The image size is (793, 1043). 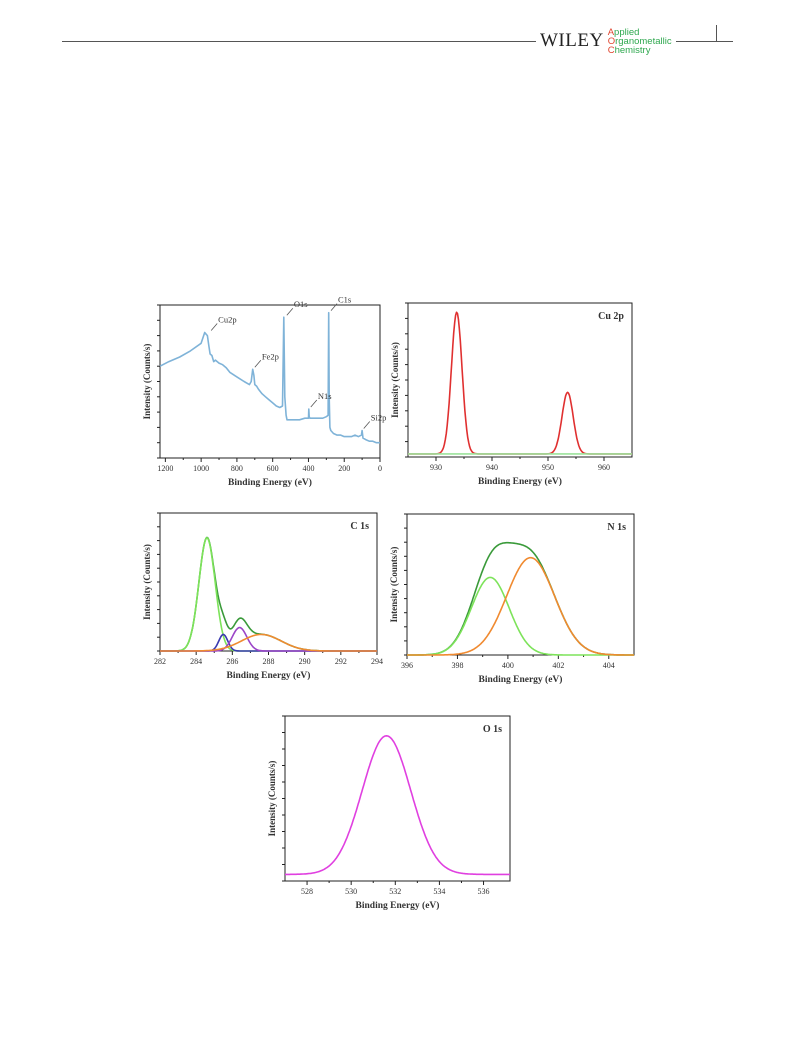 What do you see at coordinates (301, 304) in the screenshot?
I see `peak-annotation: O1s` at bounding box center [301, 304].